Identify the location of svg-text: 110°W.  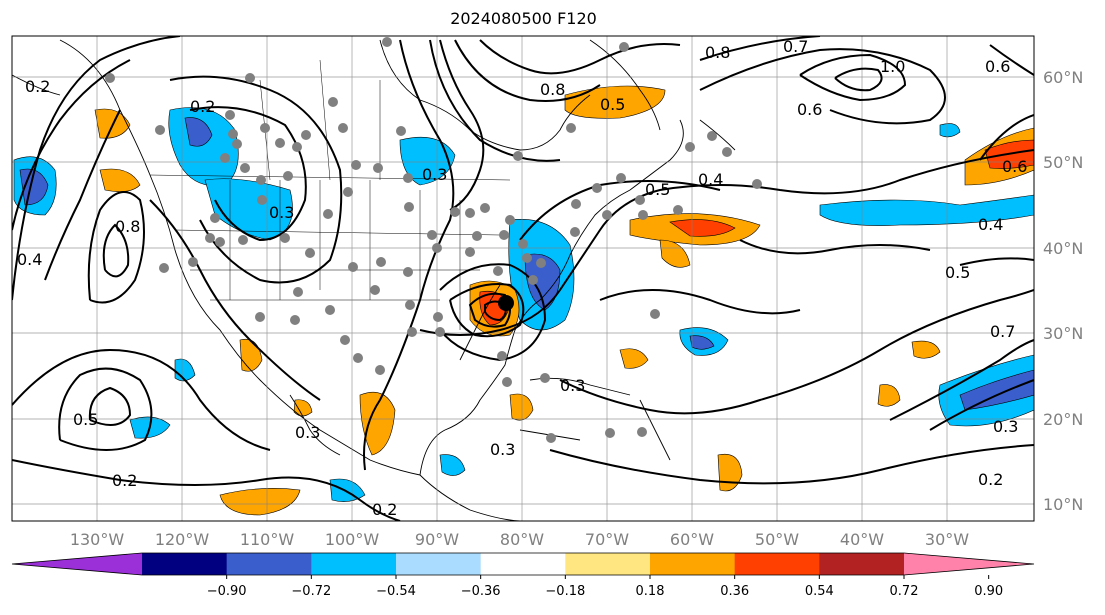
(267, 539).